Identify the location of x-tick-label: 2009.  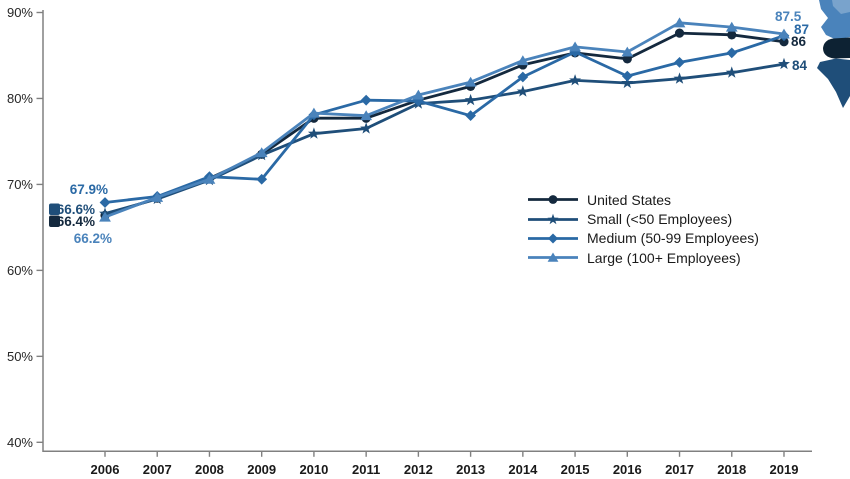
(261, 469).